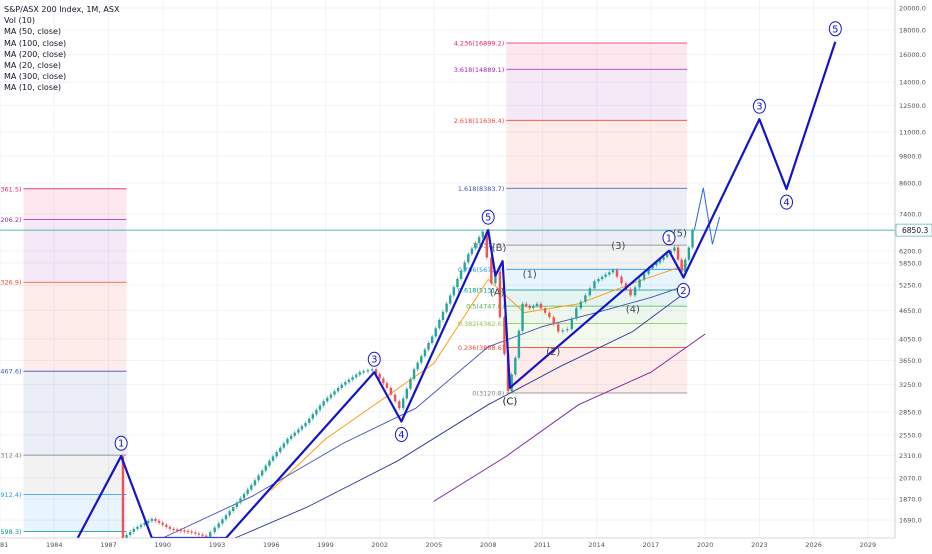 This screenshot has width=932, height=554. What do you see at coordinates (481, 324) in the screenshot?
I see `fib-right-level-label: 0.382(4362.6)` at bounding box center [481, 324].